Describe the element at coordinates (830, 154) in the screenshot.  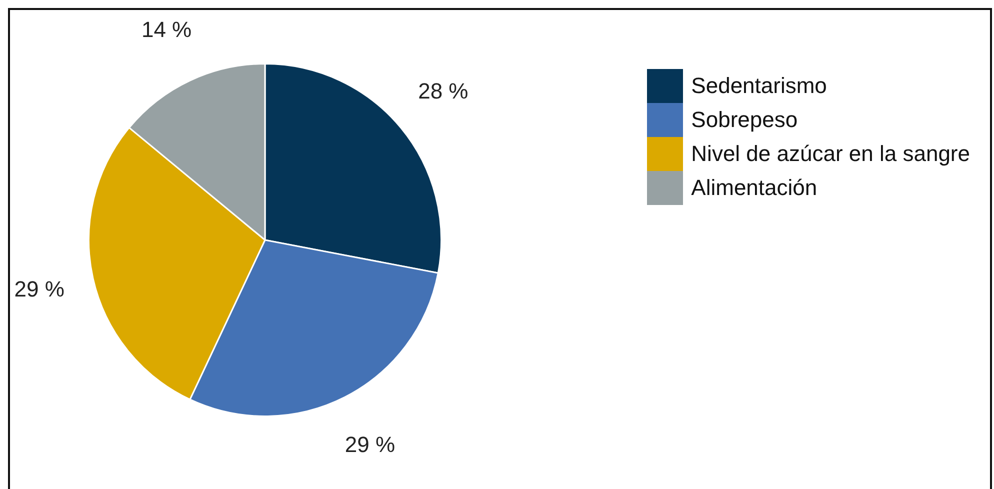
I see `legend-label: Nivel de azúcar en la sangre` at that location.